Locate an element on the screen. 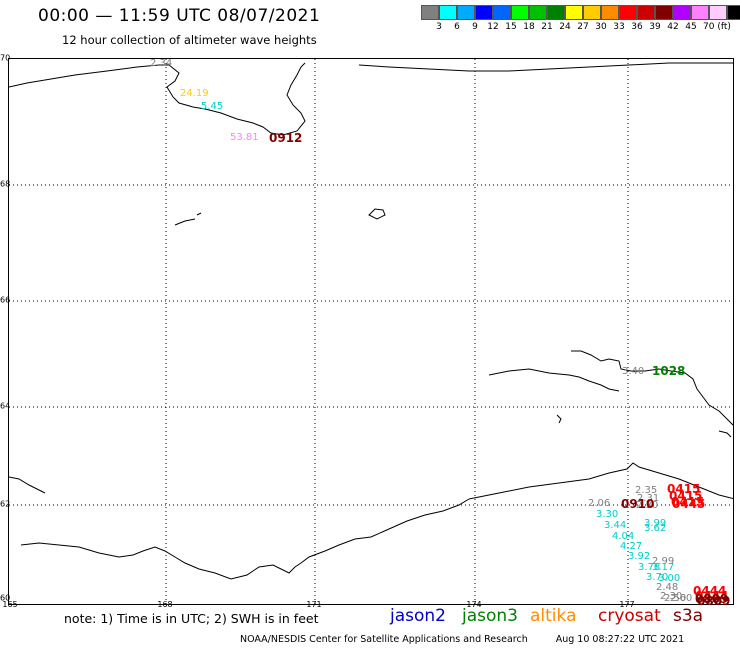 The width and height of the screenshot is (740, 650). wave-height-value: 3.70 is located at coordinates (657, 577).